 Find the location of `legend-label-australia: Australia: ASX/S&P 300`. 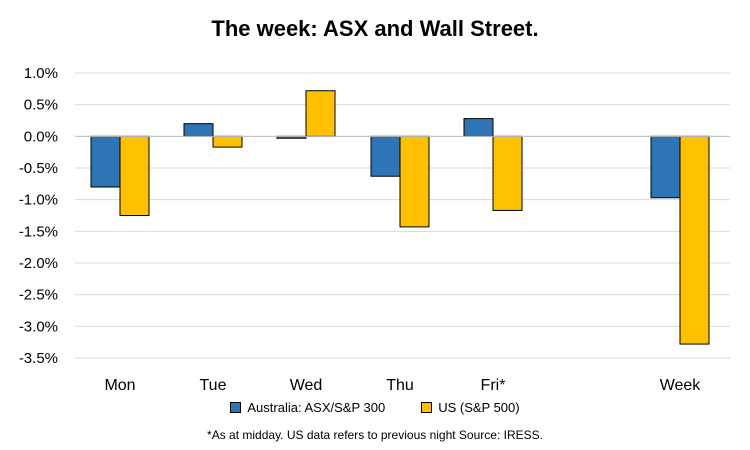

legend-label-australia: Australia: ASX/S&P 300 is located at coordinates (316, 407).